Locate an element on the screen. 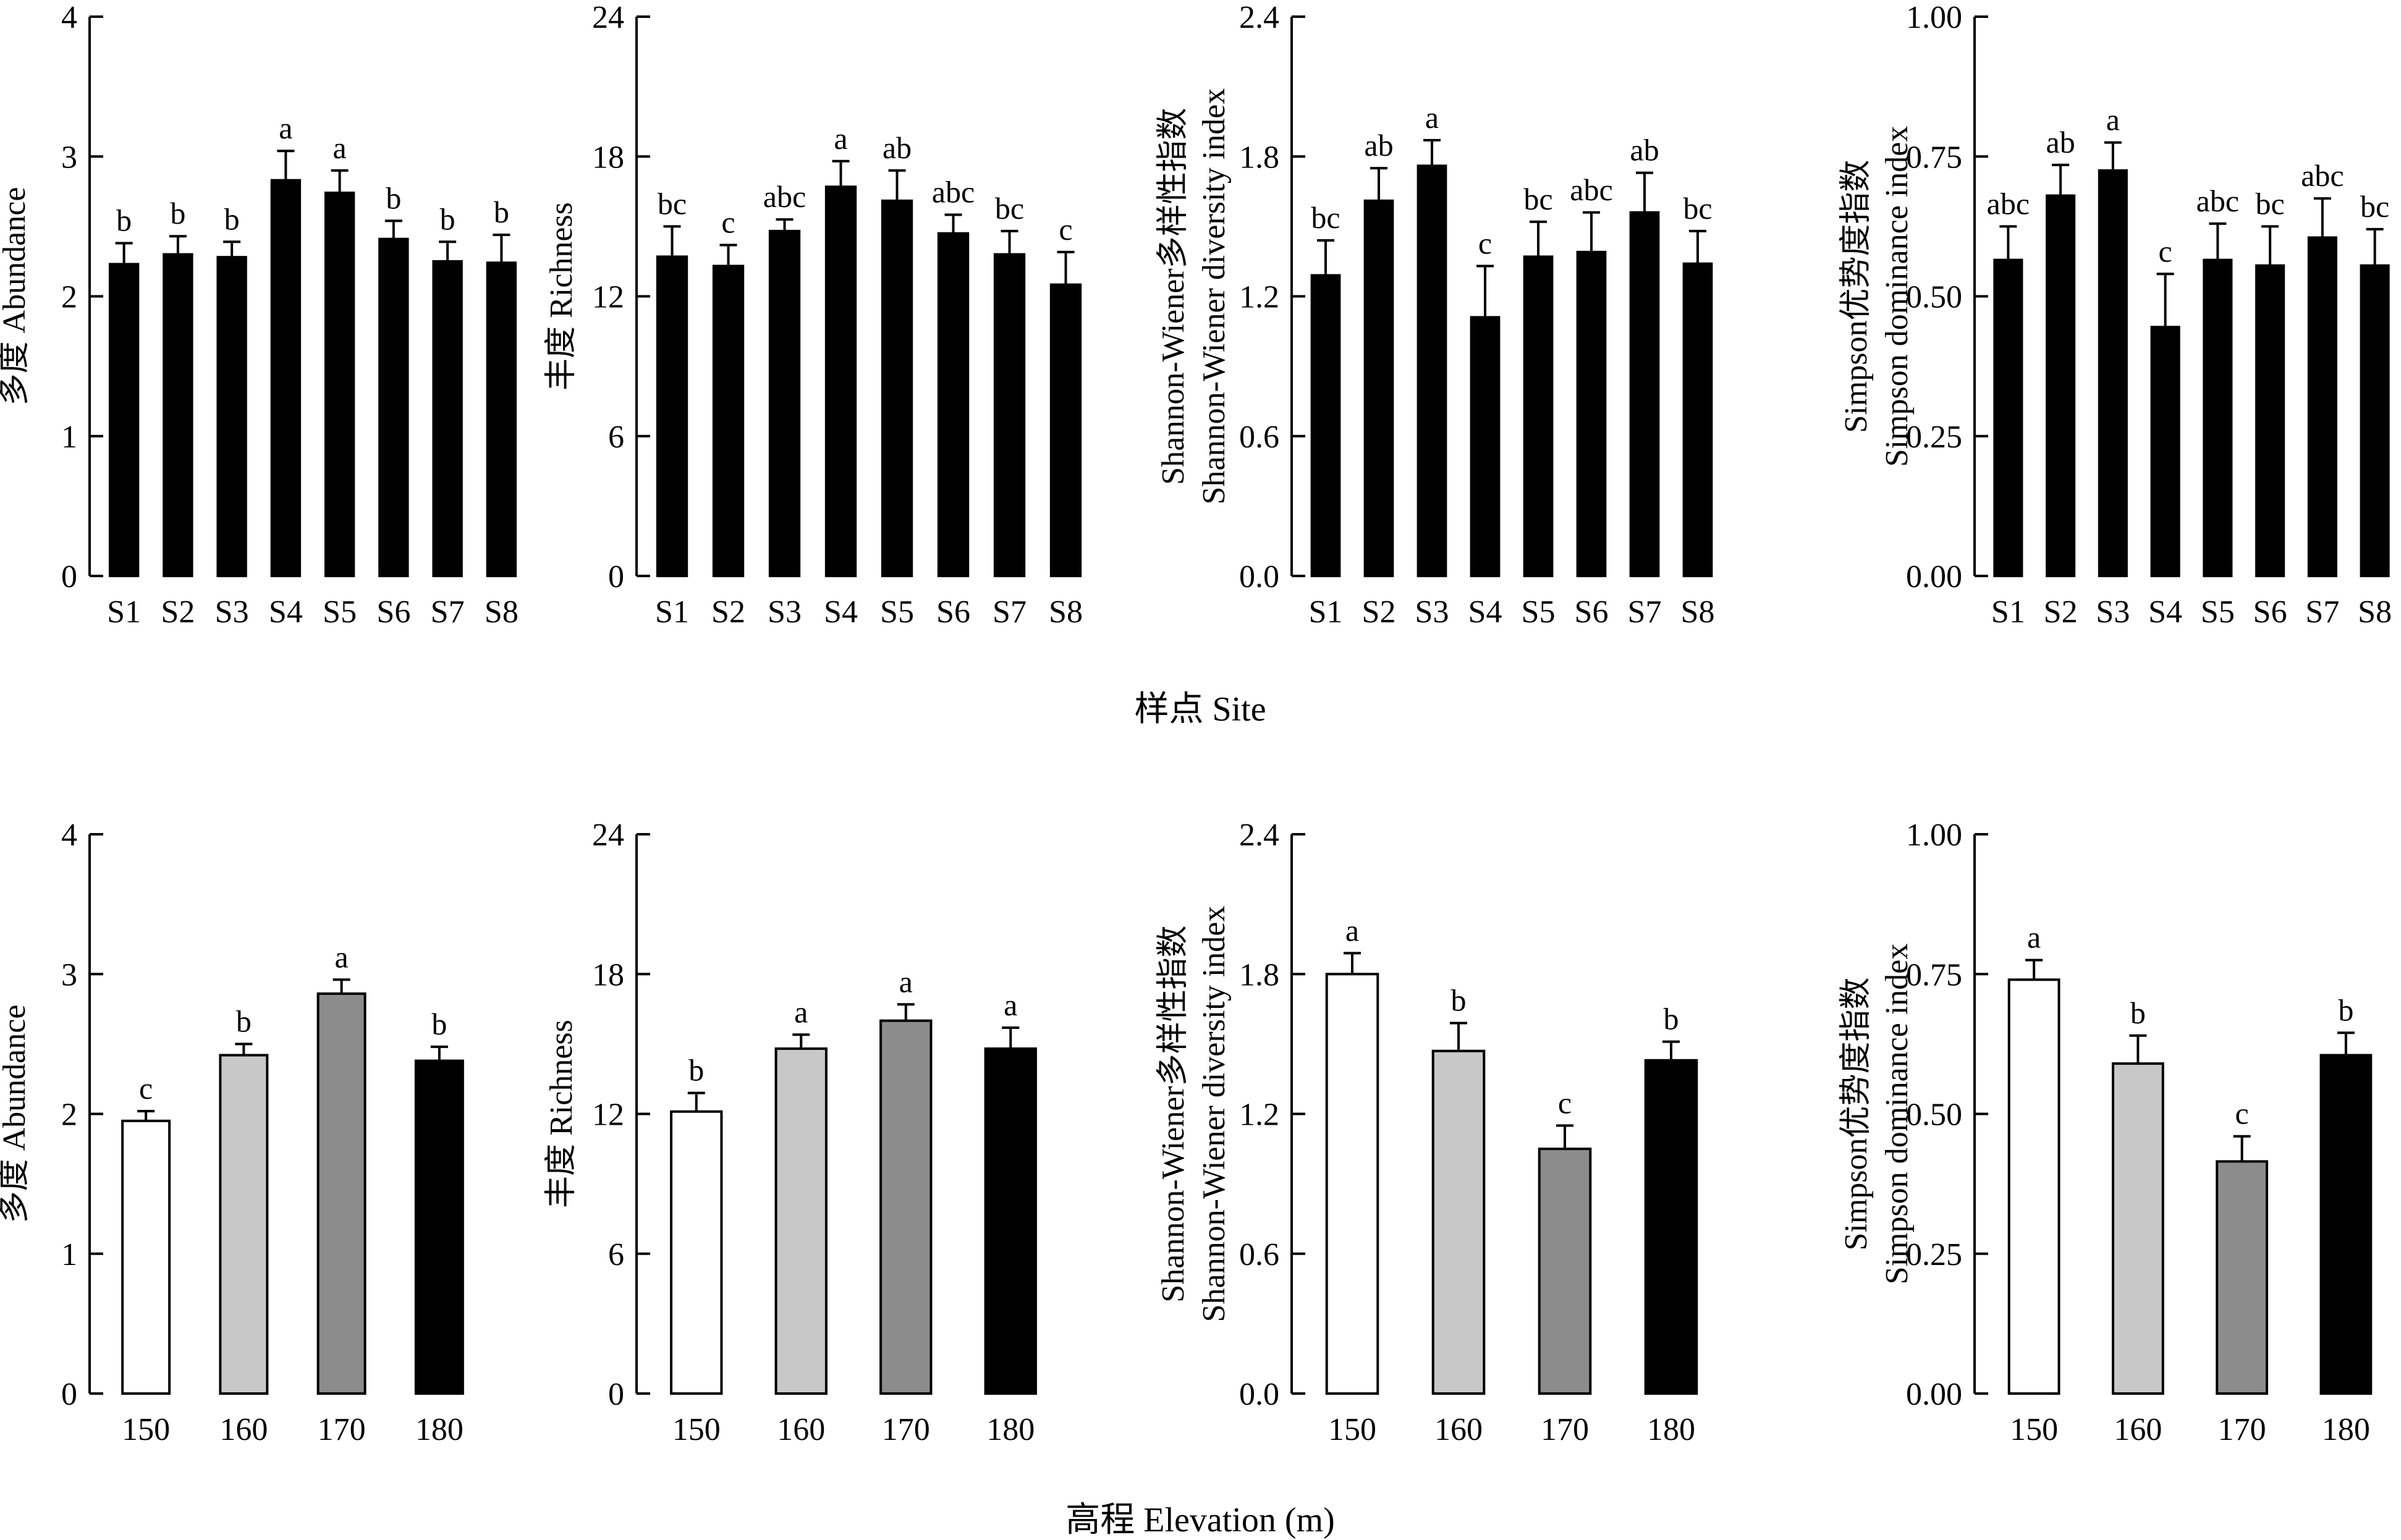  y-tick-label: 4 is located at coordinates (69, 835).